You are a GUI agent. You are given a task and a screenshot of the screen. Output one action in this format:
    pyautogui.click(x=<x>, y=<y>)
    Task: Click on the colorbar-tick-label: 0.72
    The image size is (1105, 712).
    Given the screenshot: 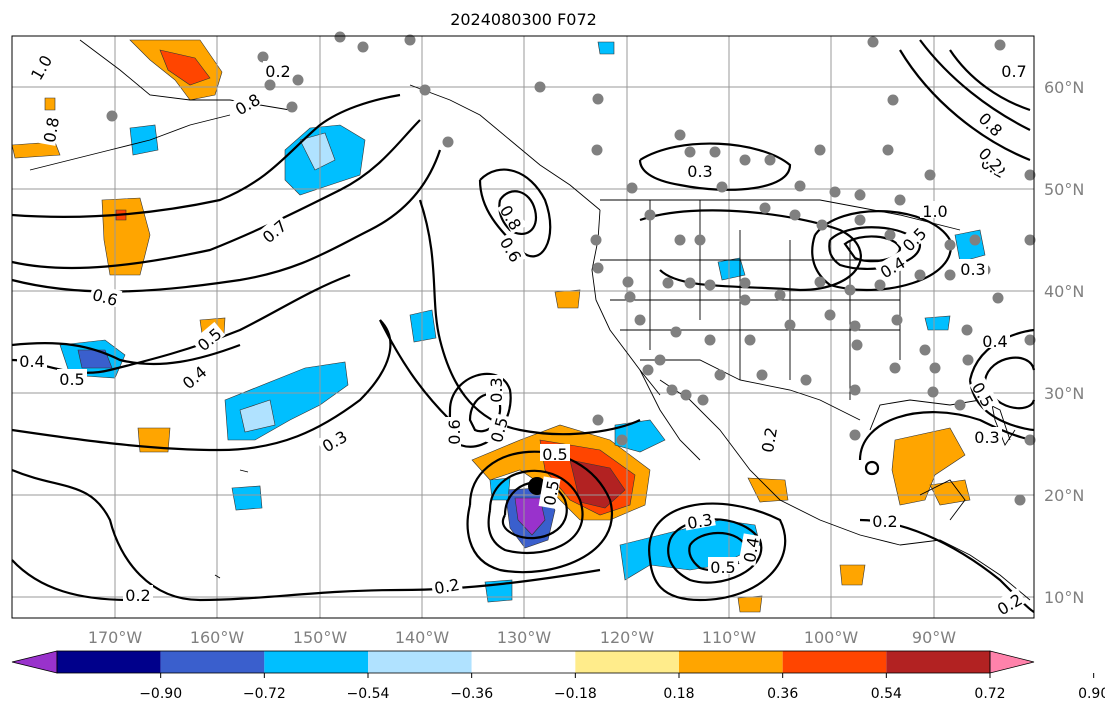 What is the action you would take?
    pyautogui.click(x=989, y=694)
    